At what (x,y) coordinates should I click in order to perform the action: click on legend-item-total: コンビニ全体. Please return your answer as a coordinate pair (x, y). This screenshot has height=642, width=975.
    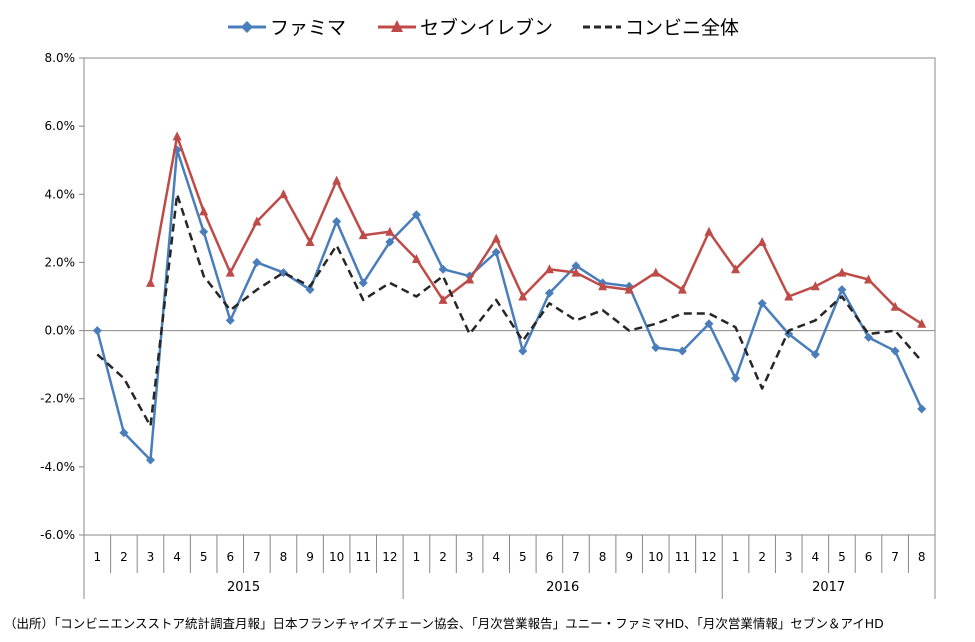
    Looking at the image, I should click on (661, 28).